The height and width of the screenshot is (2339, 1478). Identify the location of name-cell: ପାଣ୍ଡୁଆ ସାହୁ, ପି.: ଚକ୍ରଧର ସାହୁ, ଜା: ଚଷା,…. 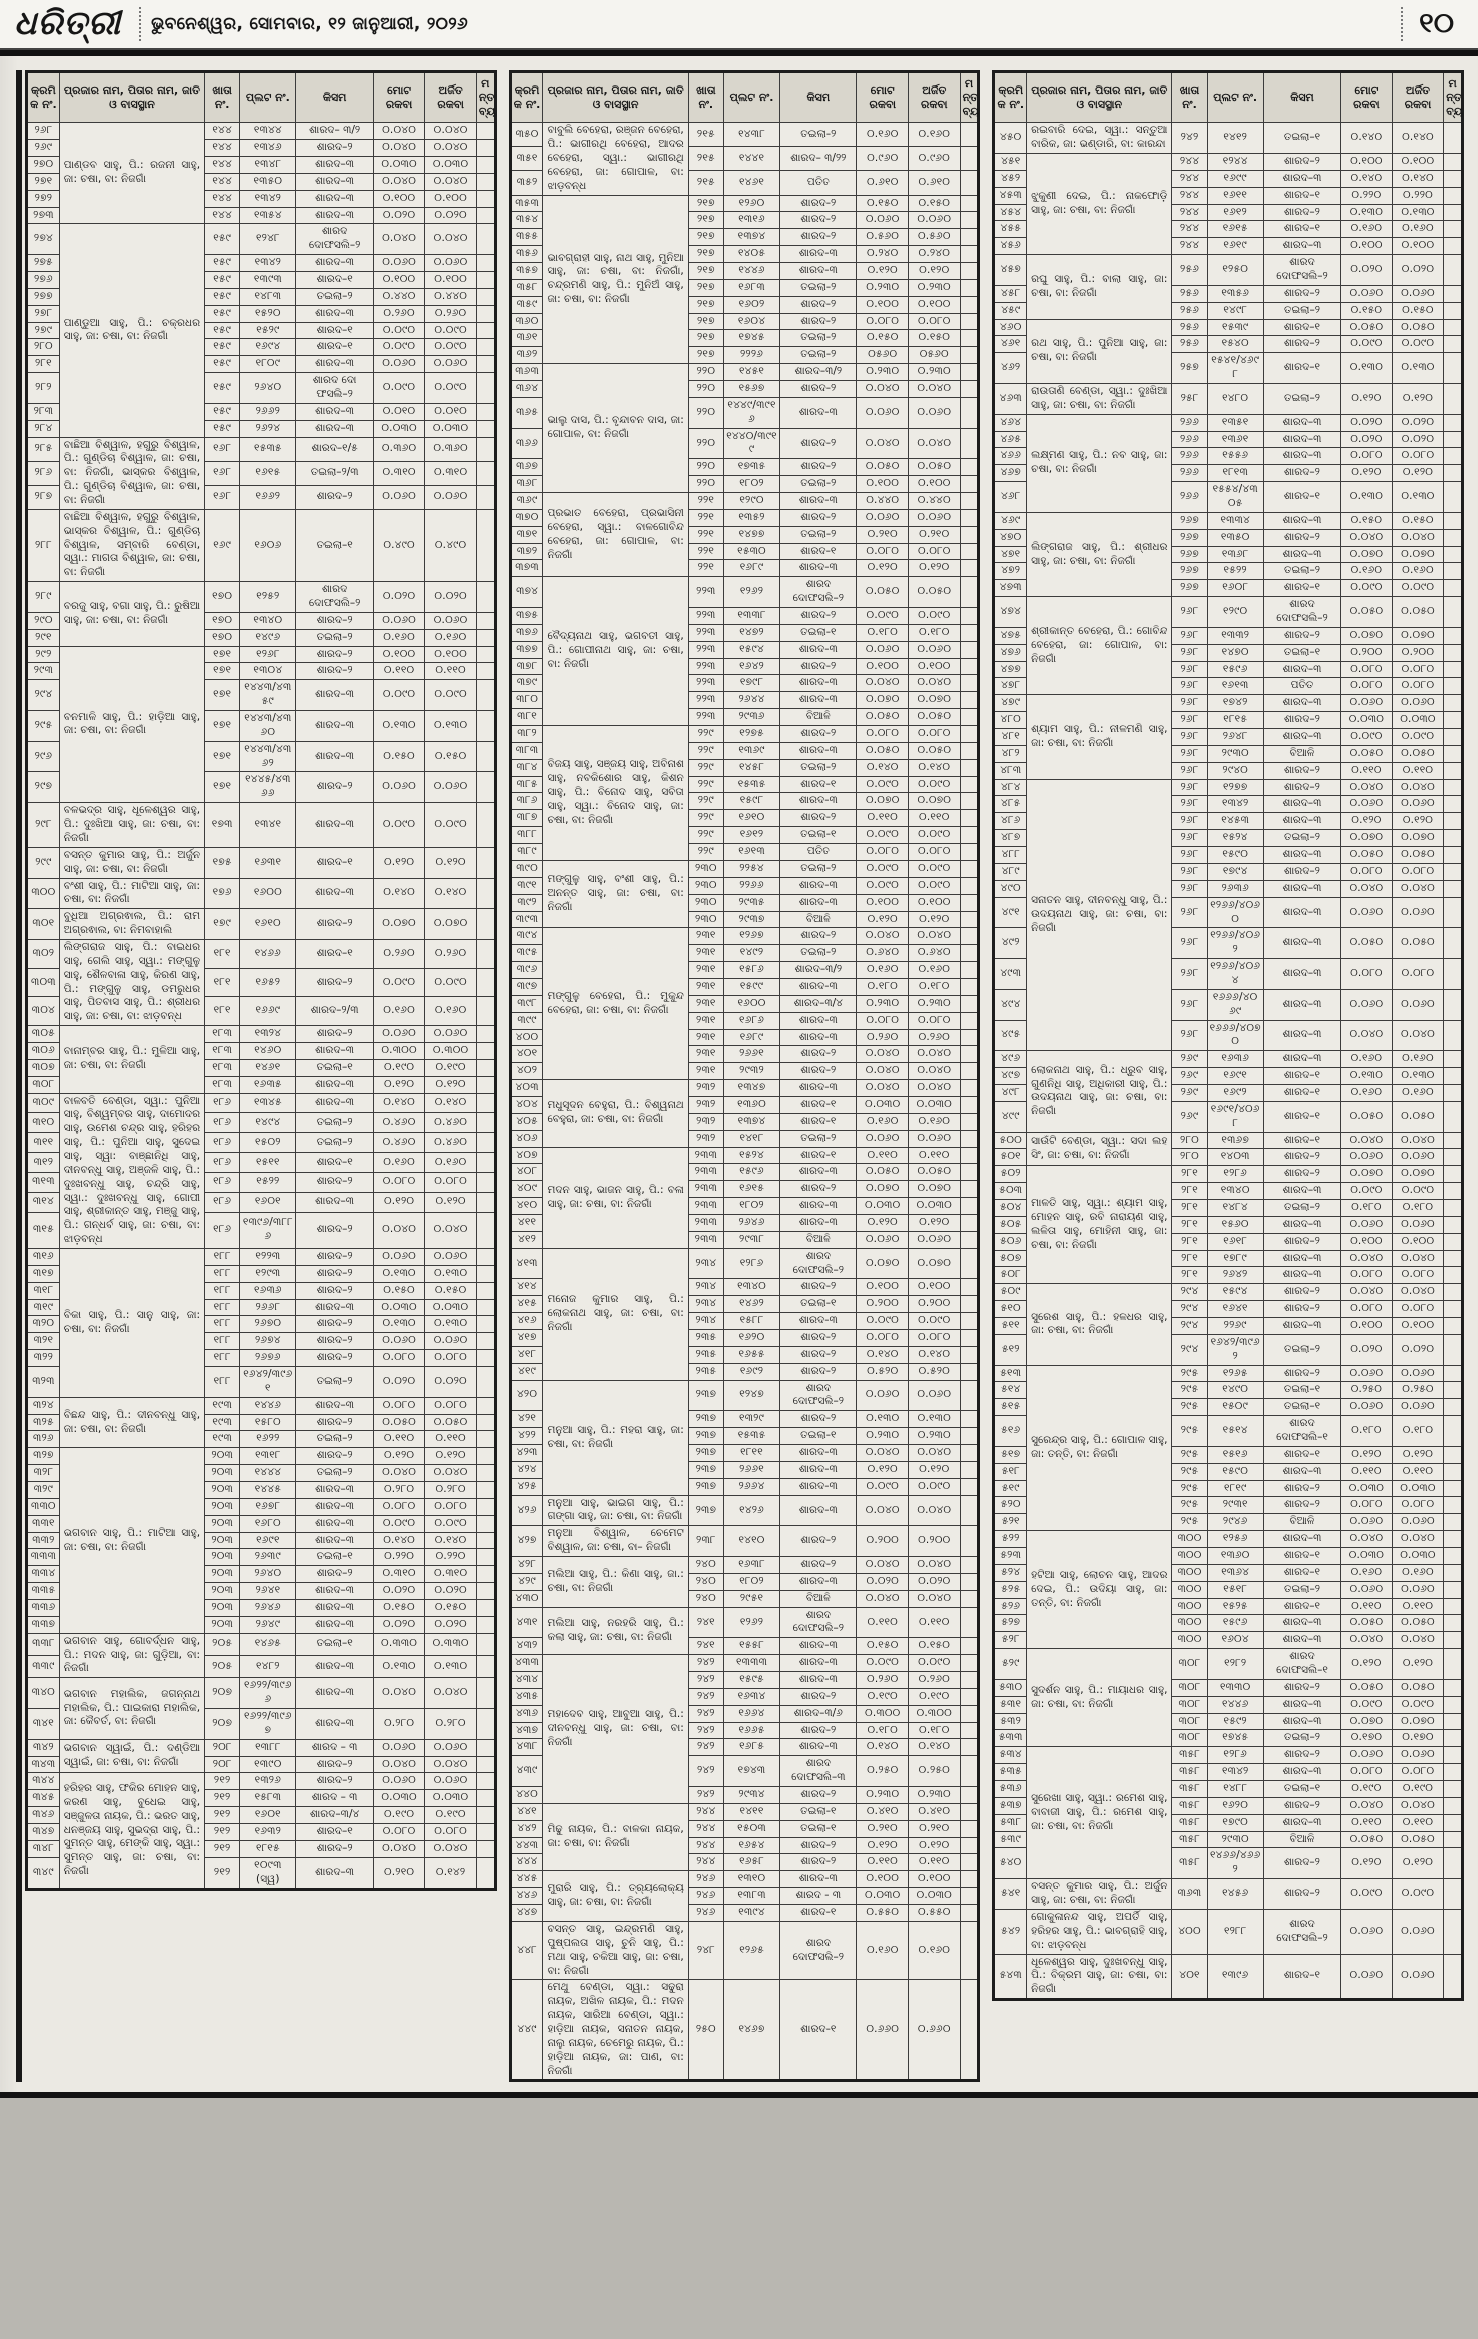
(132, 330).